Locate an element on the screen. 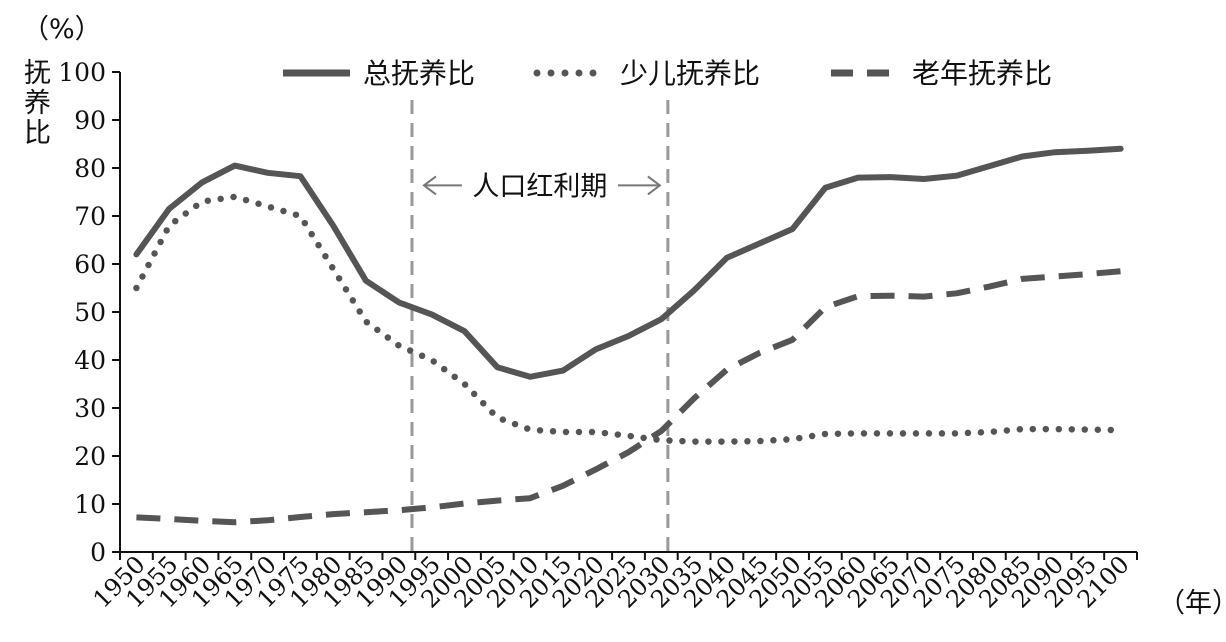 The height and width of the screenshot is (642, 1226). y-axis-title: 抚养比 is located at coordinates (37, 103).